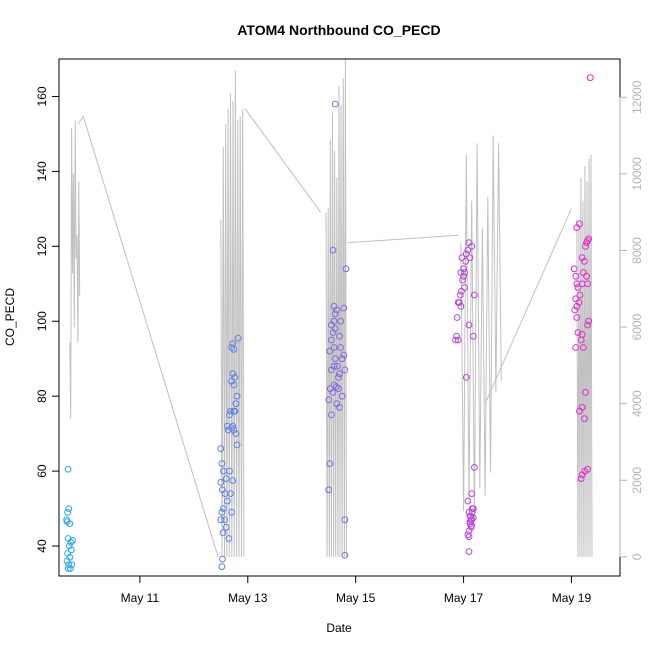 This screenshot has height=650, width=650. Describe the element at coordinates (10, 317) in the screenshot. I see `y-axis-label: CO_PECD` at that location.